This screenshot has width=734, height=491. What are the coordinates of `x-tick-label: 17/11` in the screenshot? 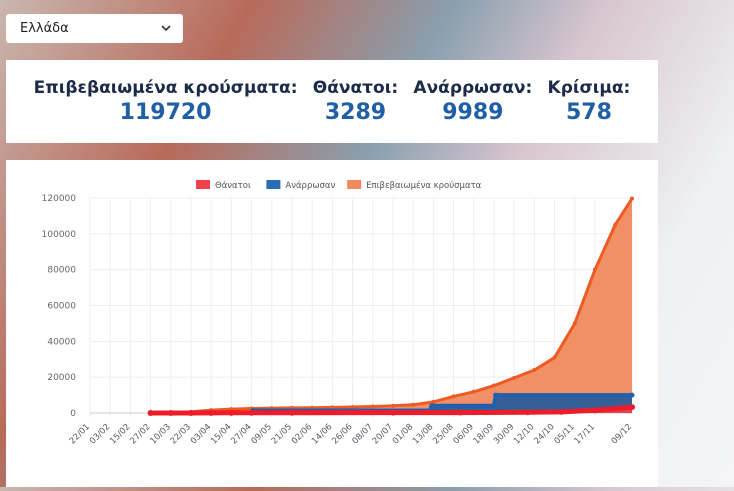 It's located at (585, 434).